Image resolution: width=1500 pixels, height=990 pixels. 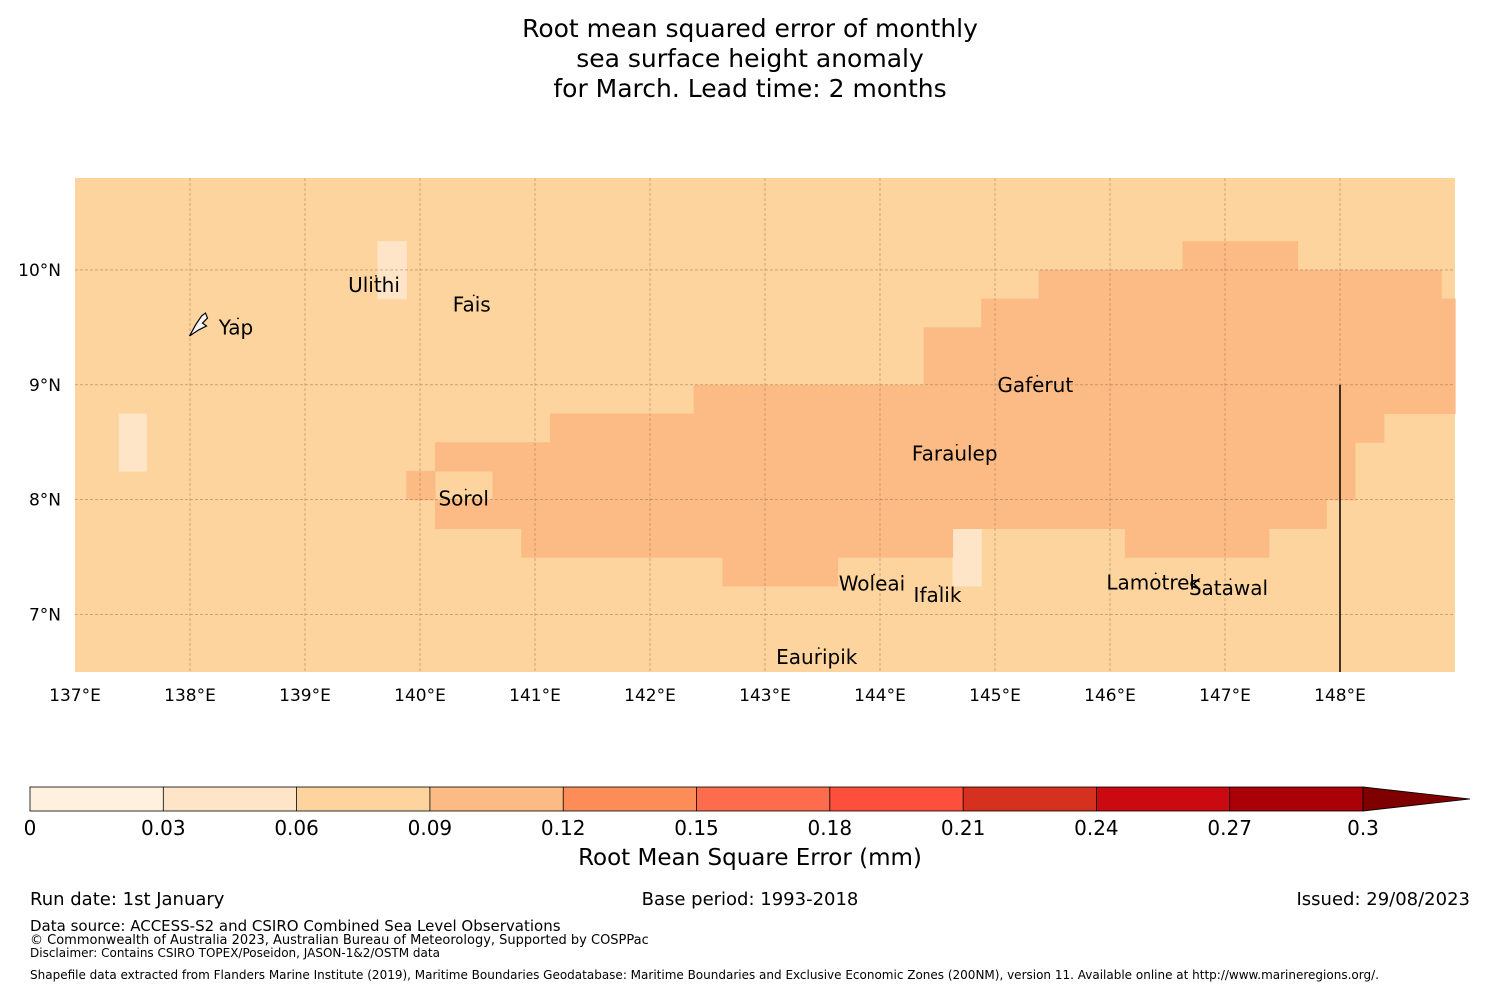 I want to click on colorbar-tick-label: 0.18, so click(x=830, y=828).